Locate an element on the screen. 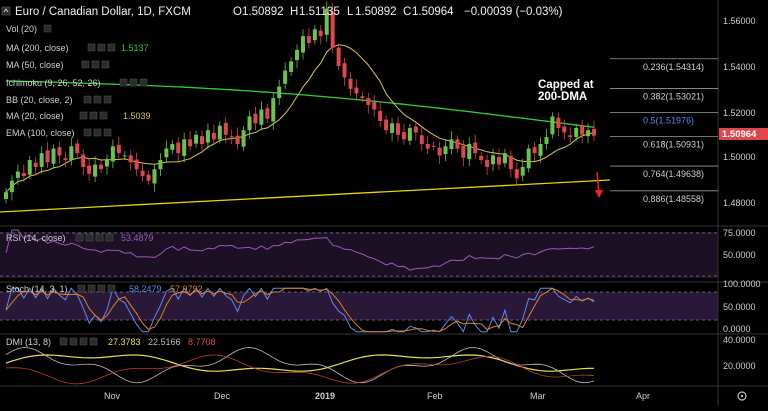  annotation-line2: 200-DMA is located at coordinates (562, 97).